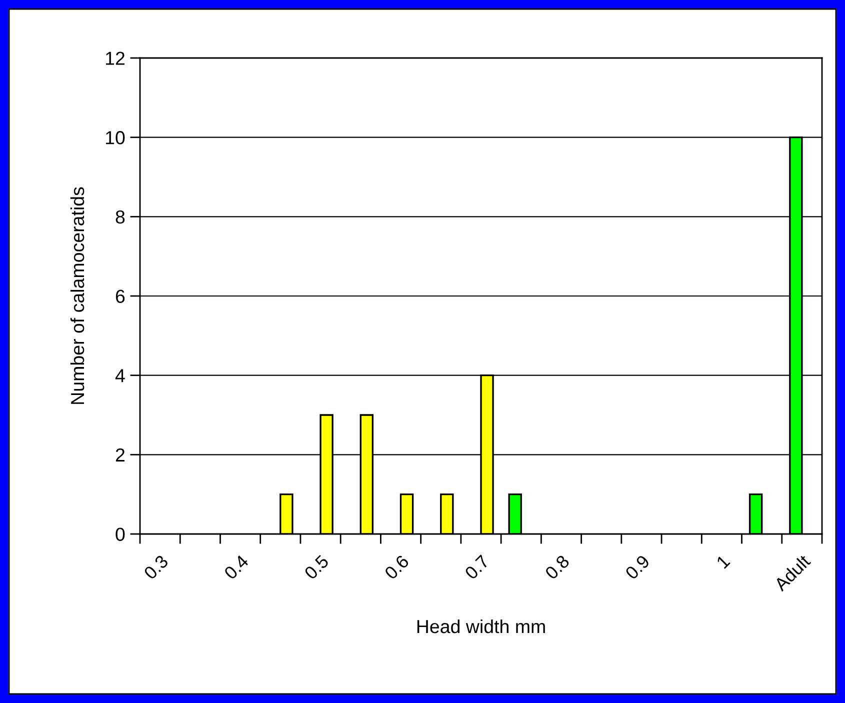  What do you see at coordinates (120, 375) in the screenshot?
I see `y-tick-label: 4` at bounding box center [120, 375].